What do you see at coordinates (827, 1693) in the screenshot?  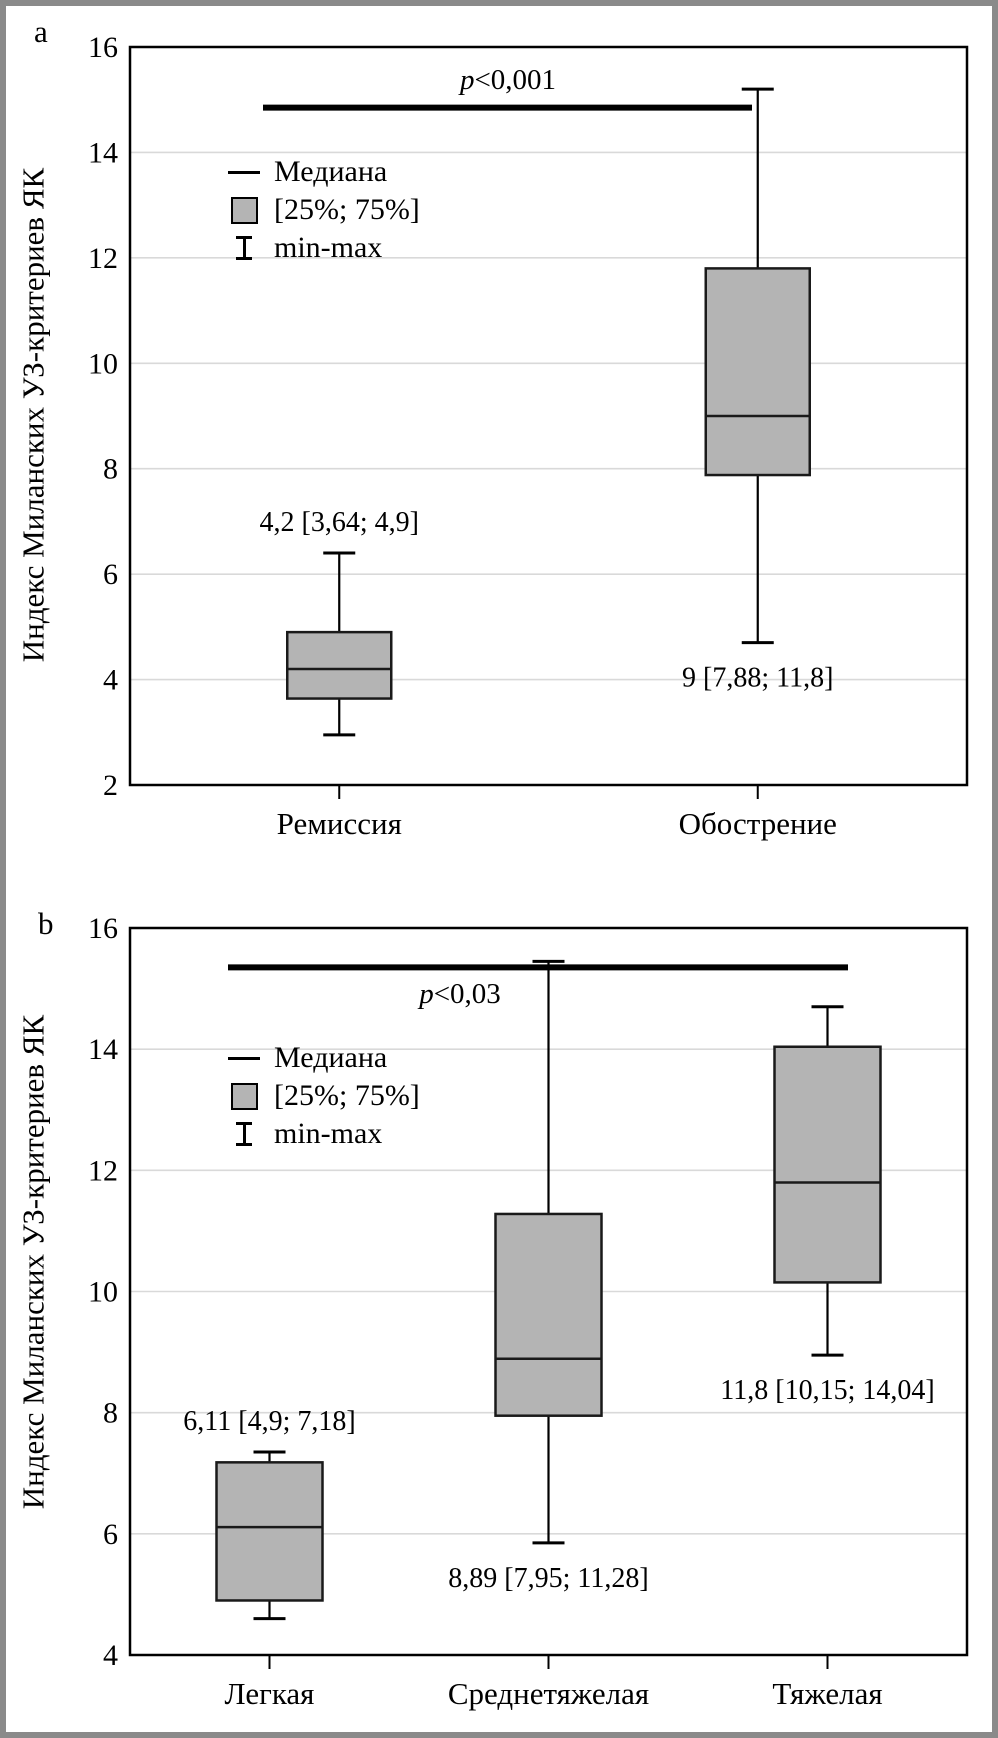 I see `category-label: Тяжелая` at bounding box center [827, 1693].